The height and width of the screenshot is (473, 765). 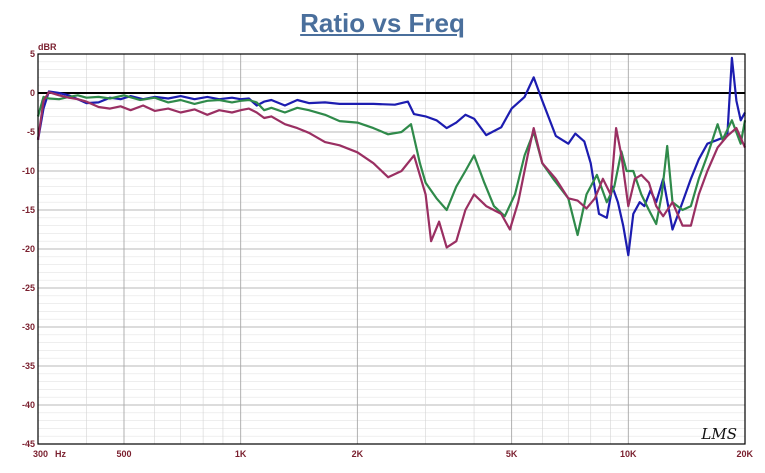 I want to click on y-tick-label: -20, so click(x=28, y=249).